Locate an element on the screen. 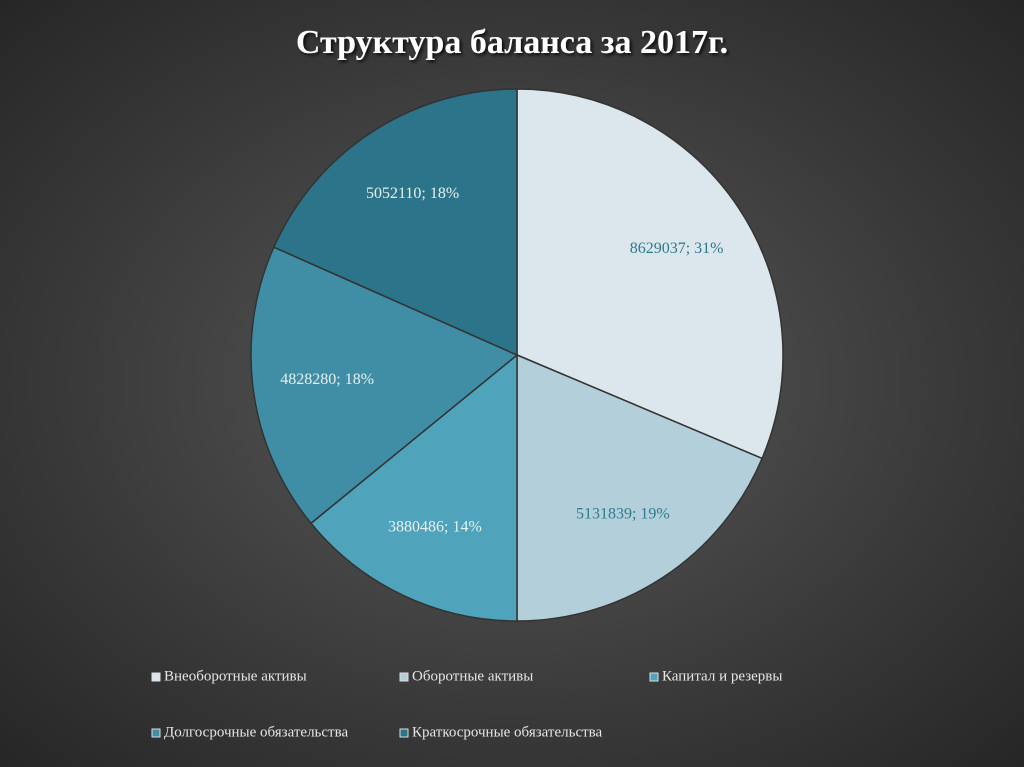 Image resolution: width=1024 pixels, height=767 pixels. legend-label: Долгосрочные обязательства is located at coordinates (256, 732).